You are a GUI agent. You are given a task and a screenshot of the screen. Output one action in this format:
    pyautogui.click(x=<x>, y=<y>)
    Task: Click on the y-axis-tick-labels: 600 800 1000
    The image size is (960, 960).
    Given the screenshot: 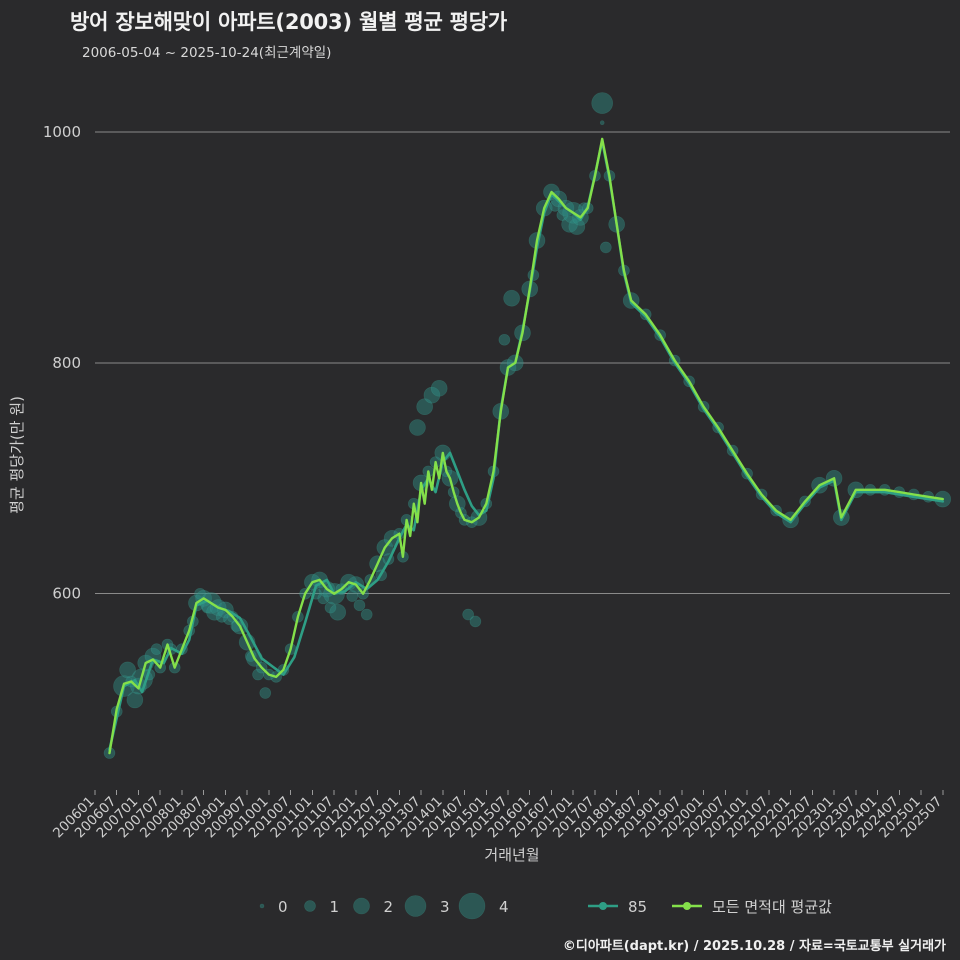 What is the action you would take?
    pyautogui.click(x=62, y=363)
    